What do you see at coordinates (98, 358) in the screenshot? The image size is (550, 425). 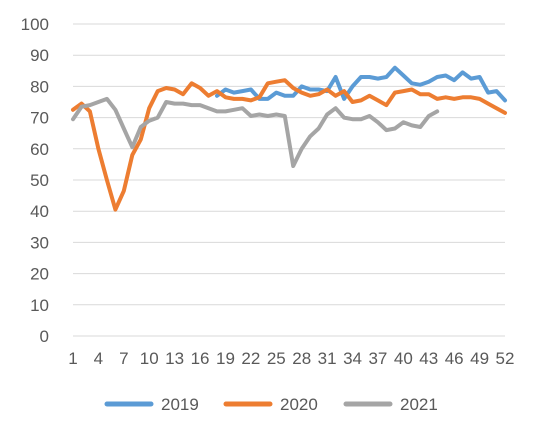 I see `x-tick-label: 4` at bounding box center [98, 358].